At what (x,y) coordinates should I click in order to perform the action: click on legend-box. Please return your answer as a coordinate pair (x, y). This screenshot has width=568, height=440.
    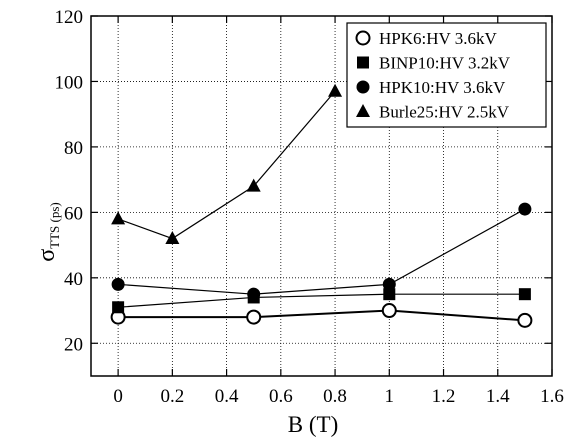
    Looking at the image, I should click on (446, 75).